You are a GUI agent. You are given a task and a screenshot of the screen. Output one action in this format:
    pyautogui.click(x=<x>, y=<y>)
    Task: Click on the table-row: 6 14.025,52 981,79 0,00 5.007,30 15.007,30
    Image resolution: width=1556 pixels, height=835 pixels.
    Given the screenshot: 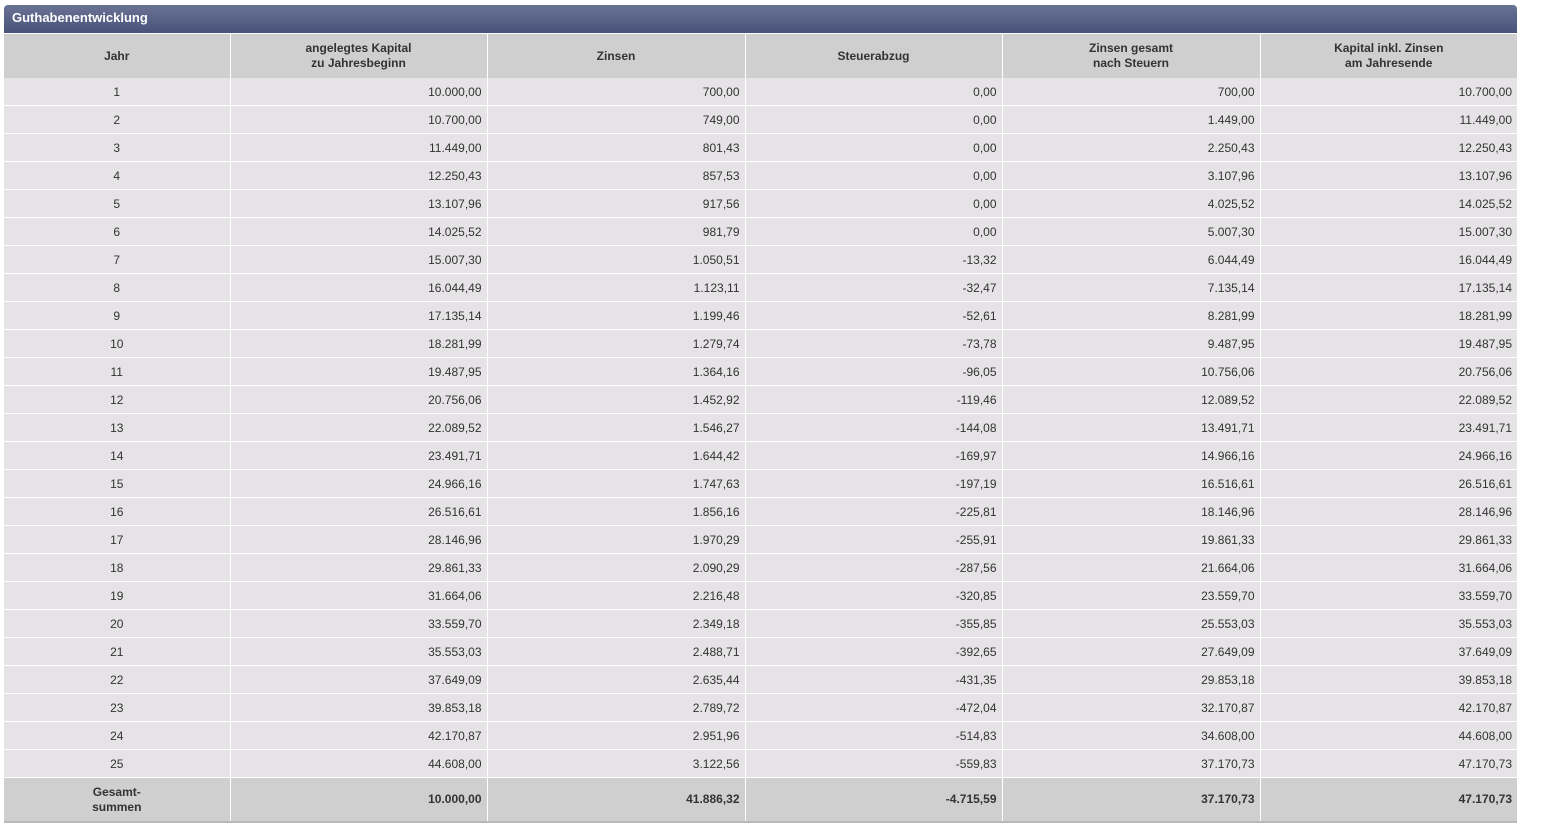 What is the action you would take?
    pyautogui.click(x=760, y=231)
    